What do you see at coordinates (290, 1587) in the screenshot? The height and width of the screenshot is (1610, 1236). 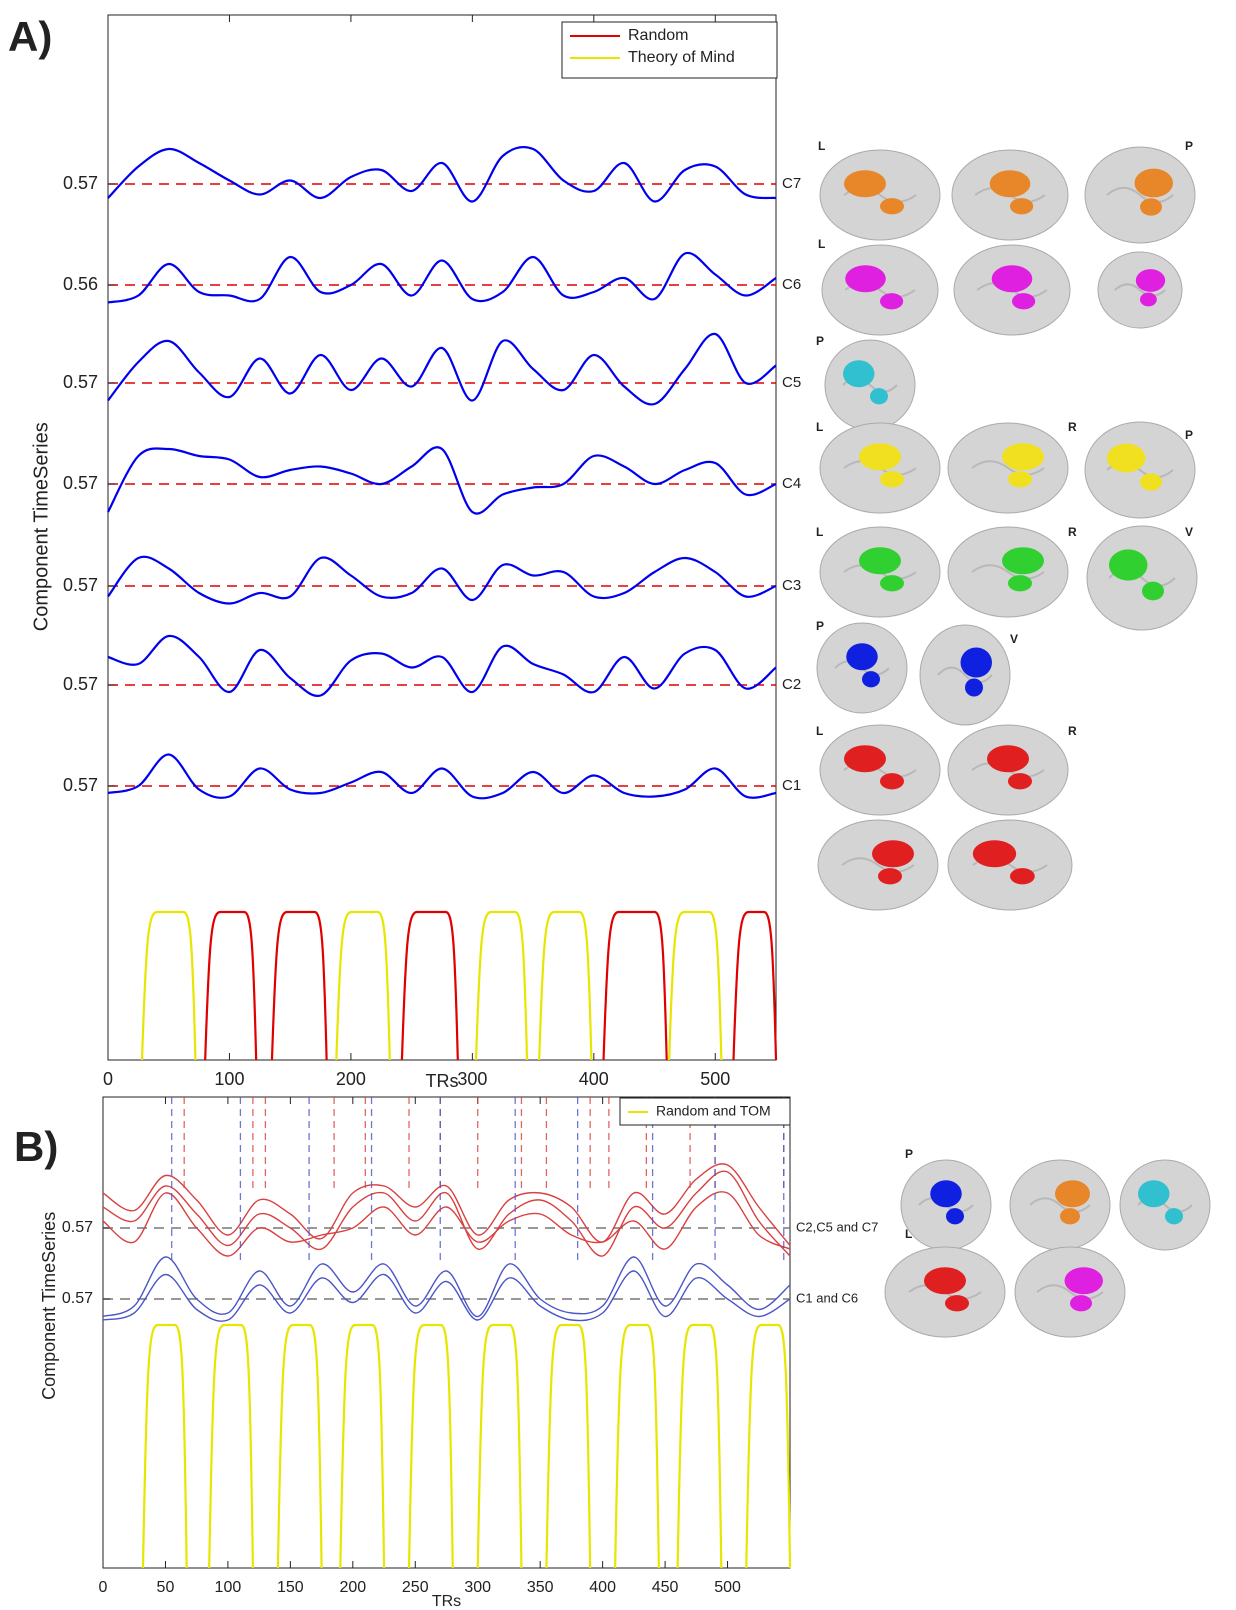 I see `x-tick-label: 150` at bounding box center [290, 1587].